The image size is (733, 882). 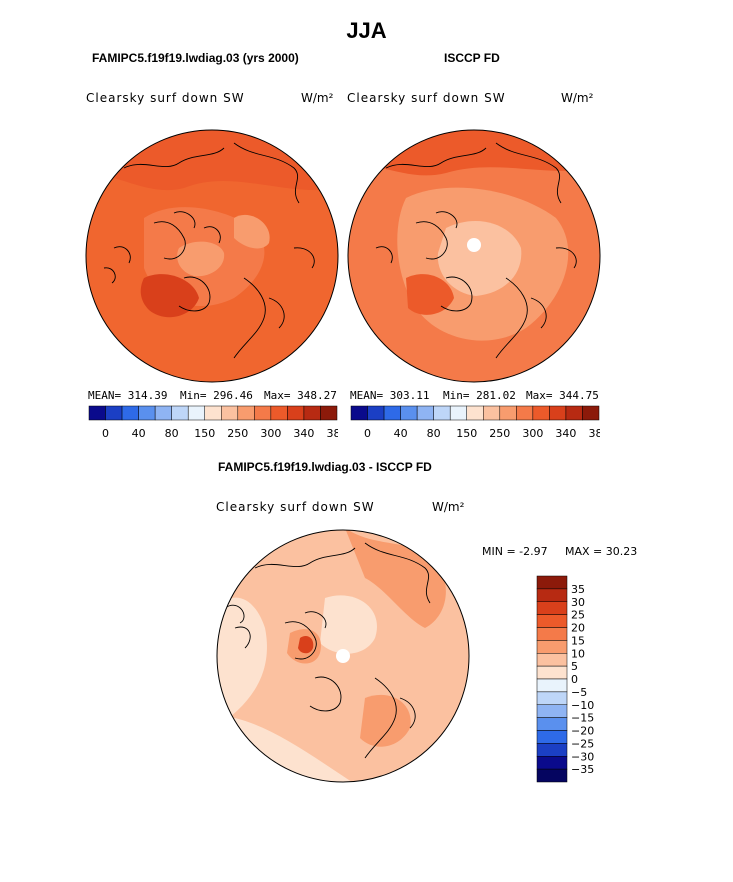 I want to click on colorbar-tick-label: 35, so click(x=578, y=589).